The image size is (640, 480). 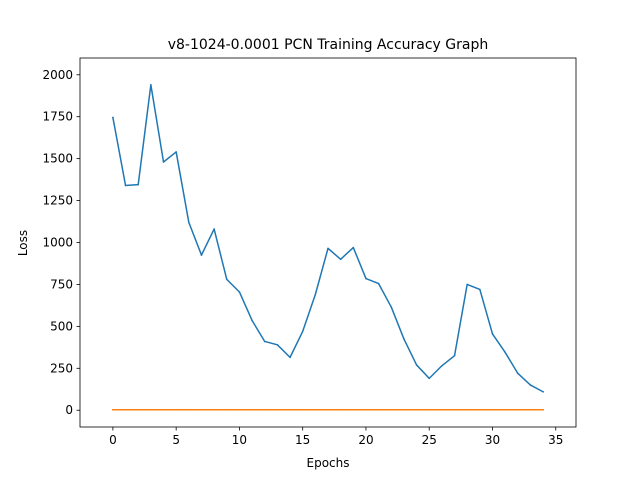 What do you see at coordinates (239, 440) in the screenshot?
I see `x-tick-label: 10` at bounding box center [239, 440].